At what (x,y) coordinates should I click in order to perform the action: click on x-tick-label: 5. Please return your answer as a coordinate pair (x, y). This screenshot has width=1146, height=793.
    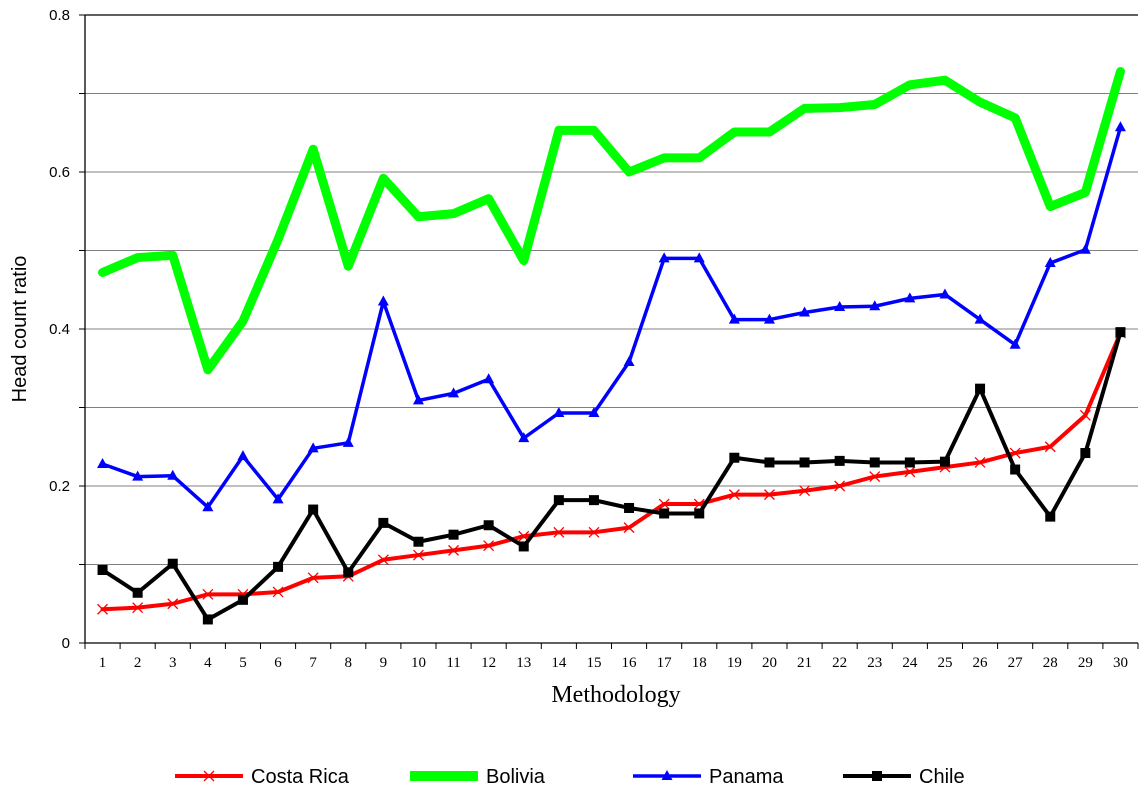
    Looking at the image, I should click on (243, 663).